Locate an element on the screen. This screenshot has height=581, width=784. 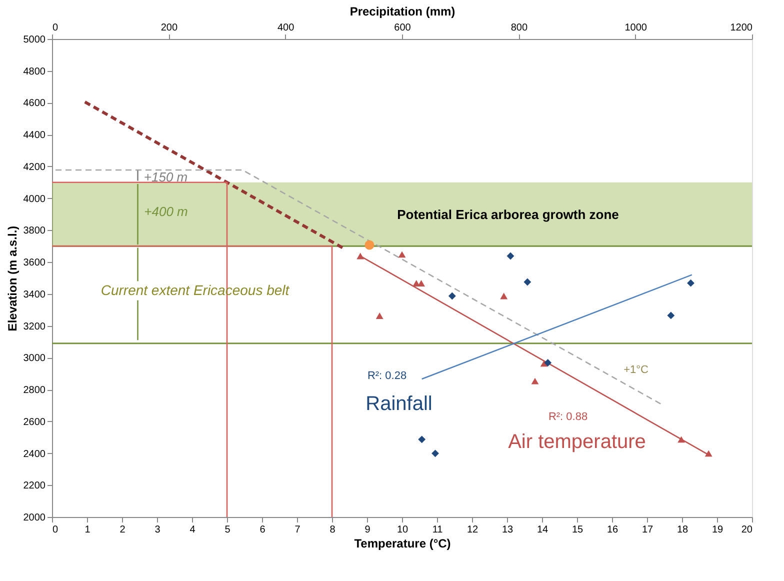
x-tick-label: 10 is located at coordinates (402, 530).